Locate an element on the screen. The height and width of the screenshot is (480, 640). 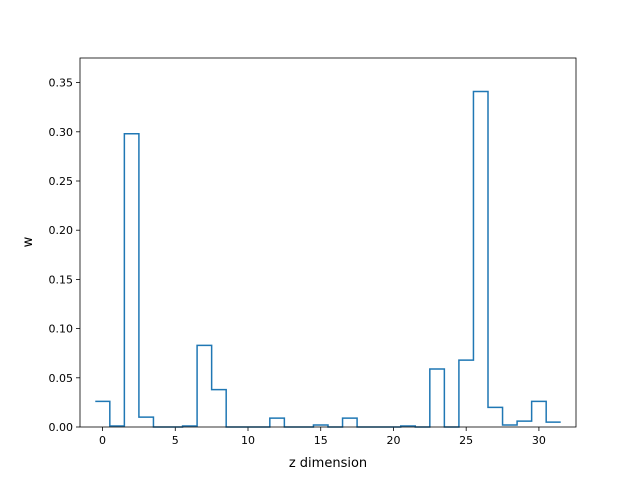
x-axis-label: z dimension is located at coordinates (328, 463).